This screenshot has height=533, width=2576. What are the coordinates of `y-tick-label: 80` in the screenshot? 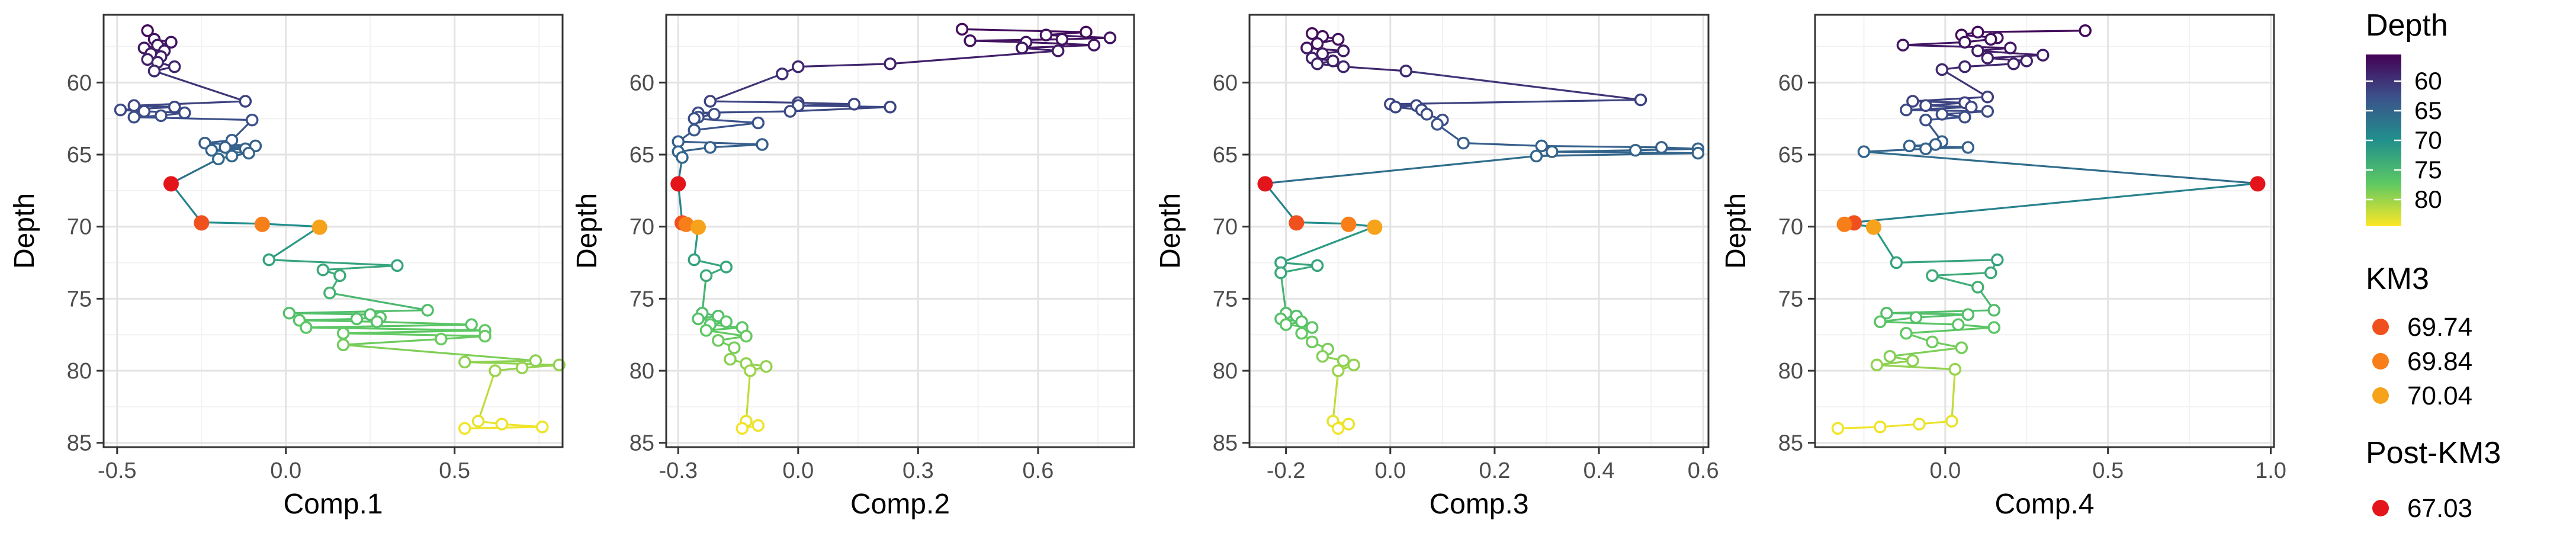 It's located at (79, 372).